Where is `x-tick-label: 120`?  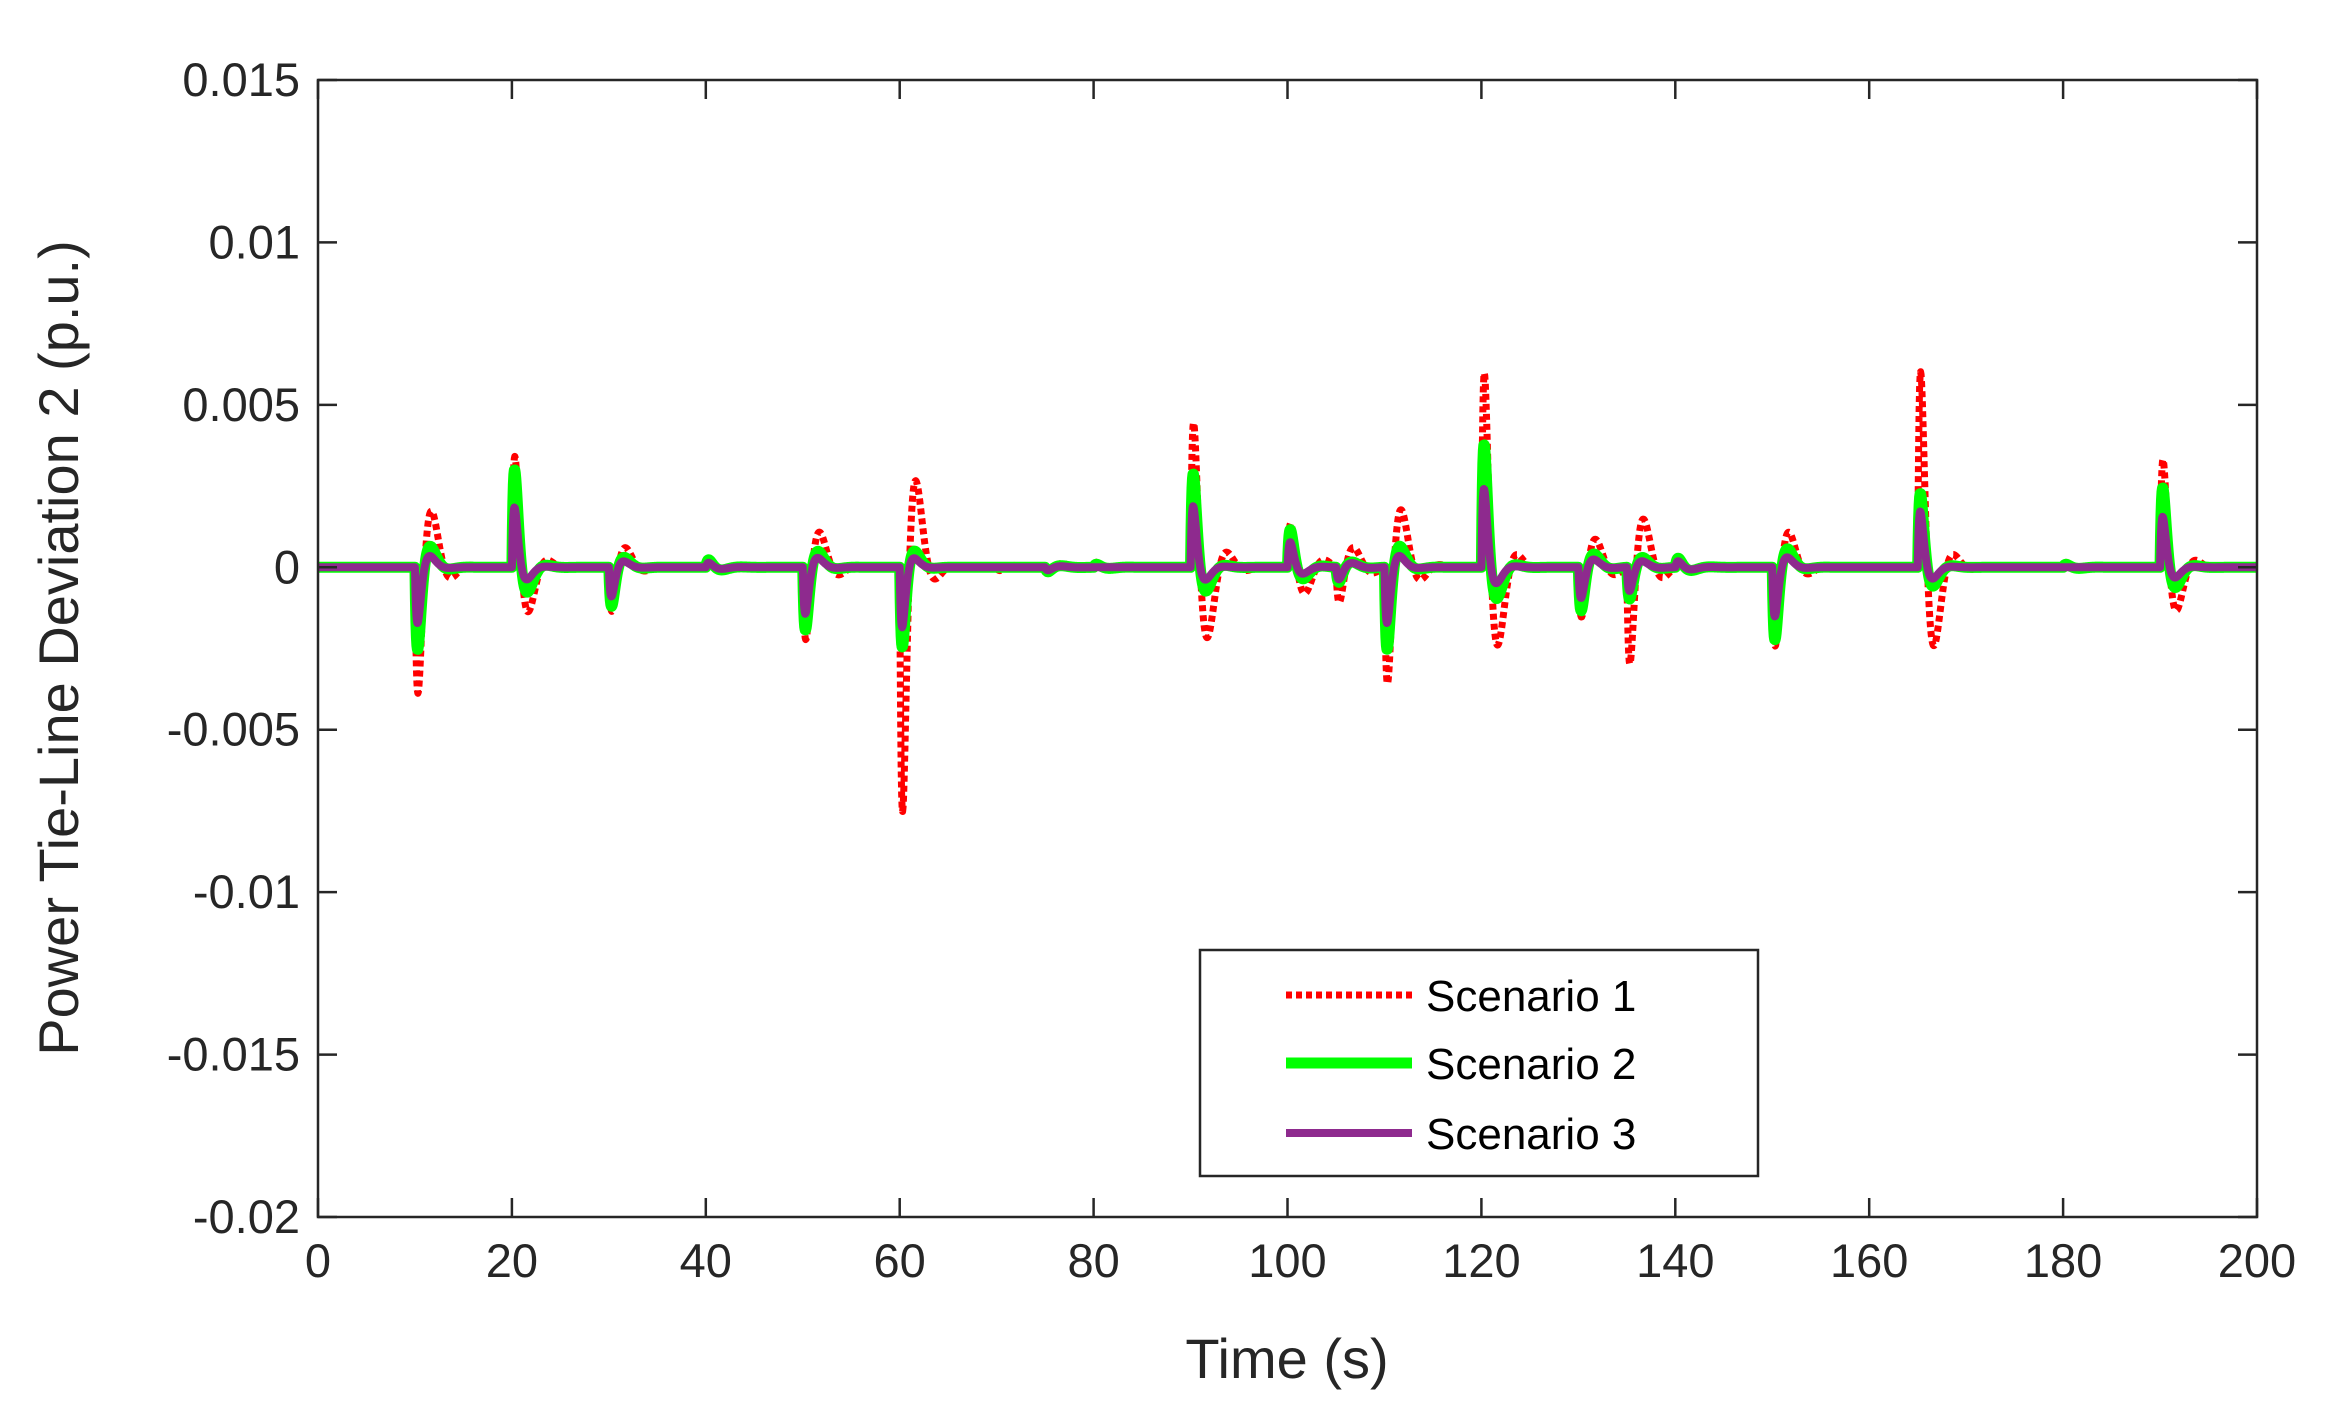
x-tick-label: 120 is located at coordinates (1481, 1260).